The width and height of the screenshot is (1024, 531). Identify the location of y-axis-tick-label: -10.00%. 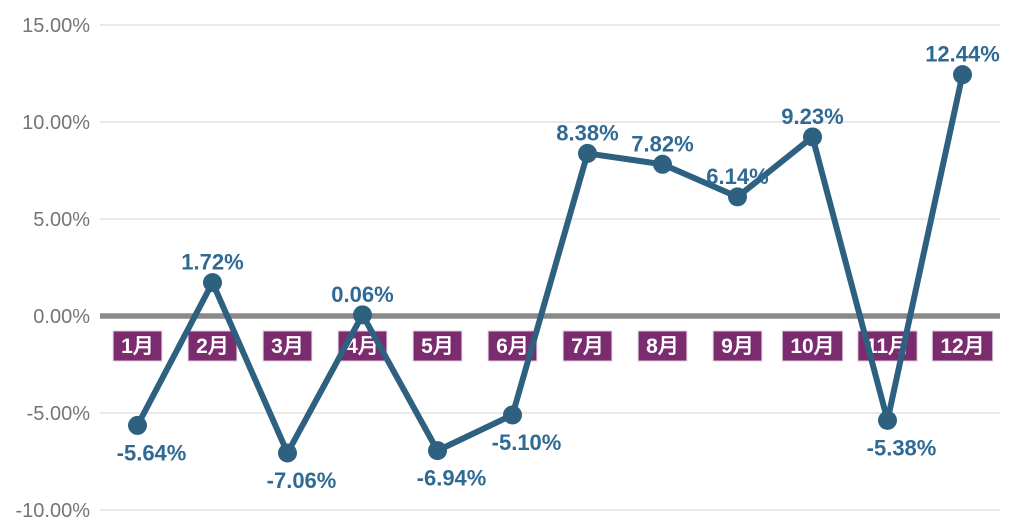
(53, 511).